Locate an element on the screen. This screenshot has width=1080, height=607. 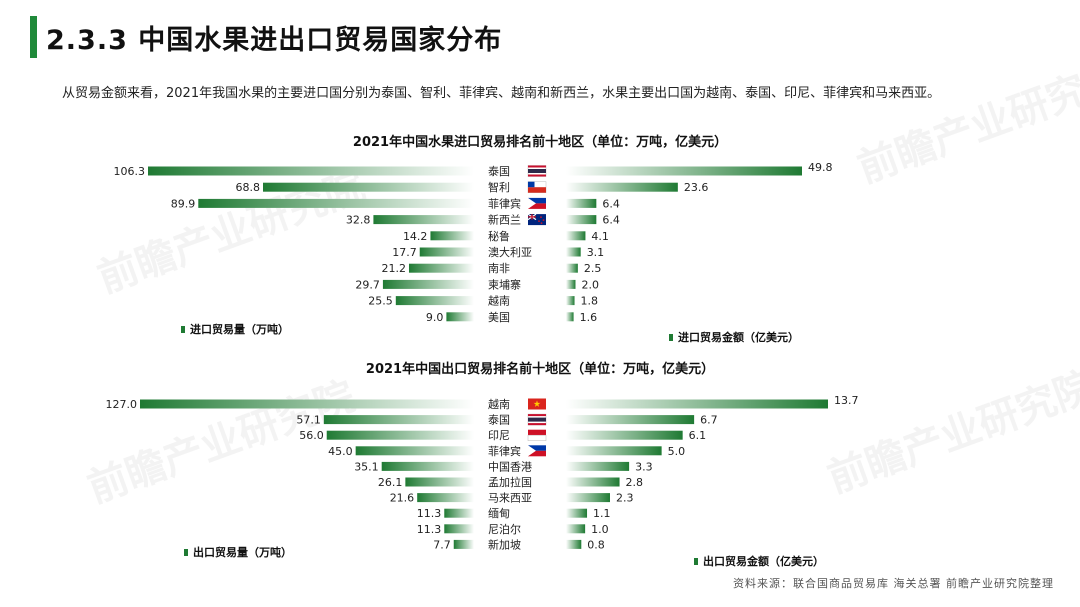
left-value-label: 32.8 is located at coordinates (358, 220).